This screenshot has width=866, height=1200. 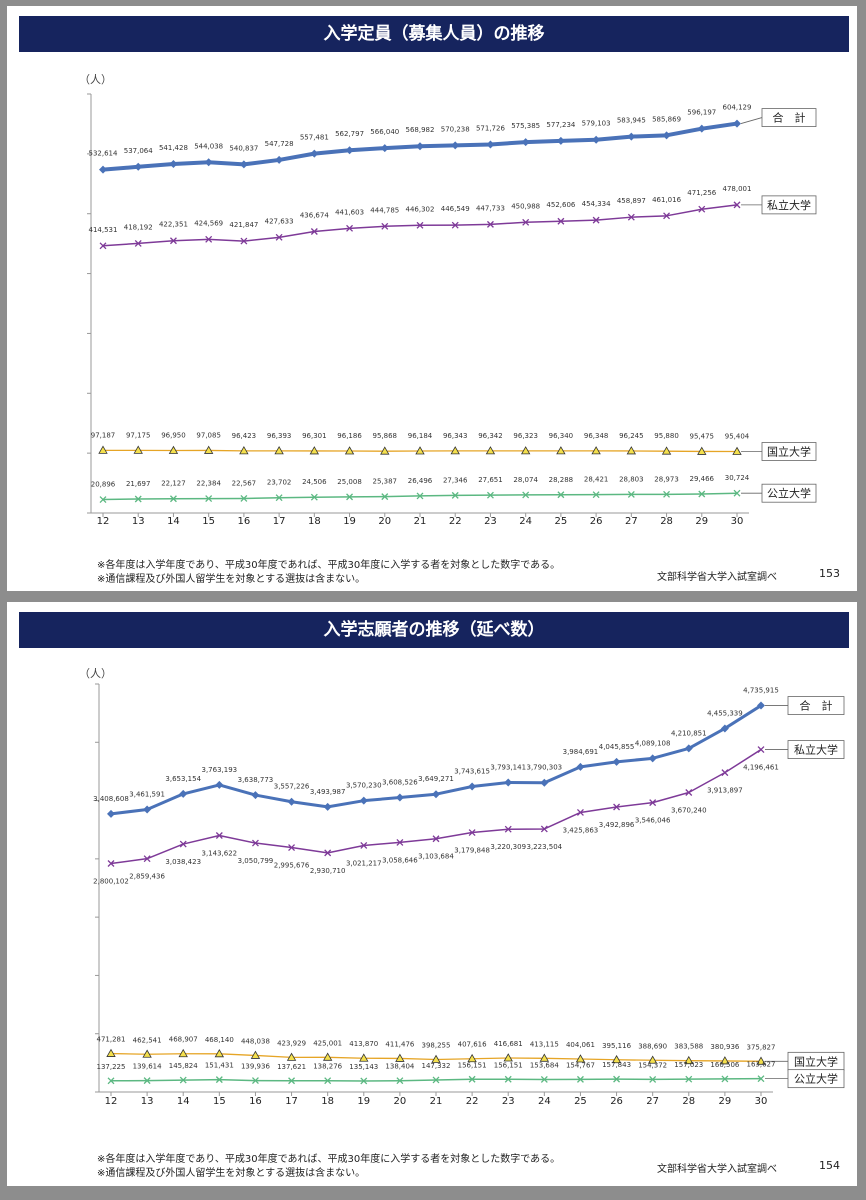 I want to click on data-label-national-univ: 416,681, so click(x=508, y=1044).